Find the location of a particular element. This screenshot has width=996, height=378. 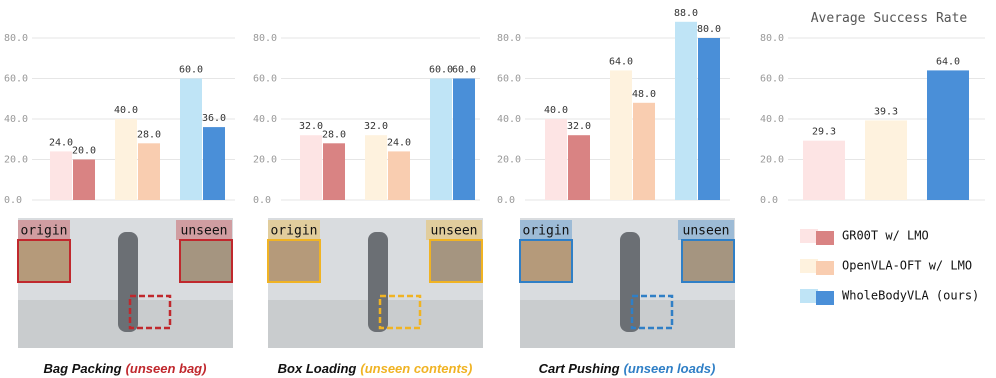

legend-label: OpenVLA-OFT w/ LMO is located at coordinates (907, 266).